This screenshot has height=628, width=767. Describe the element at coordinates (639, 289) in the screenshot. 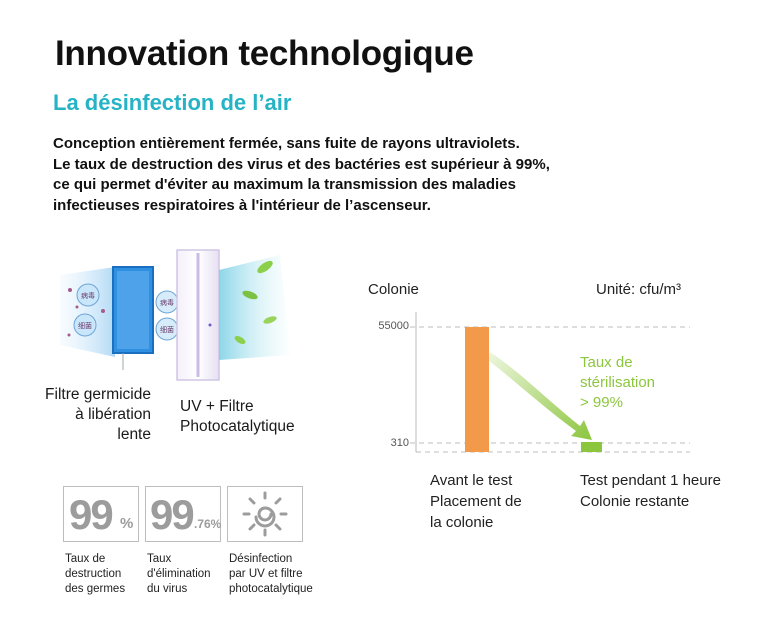

I see `unit-label: Unité: cfu/m³` at that location.